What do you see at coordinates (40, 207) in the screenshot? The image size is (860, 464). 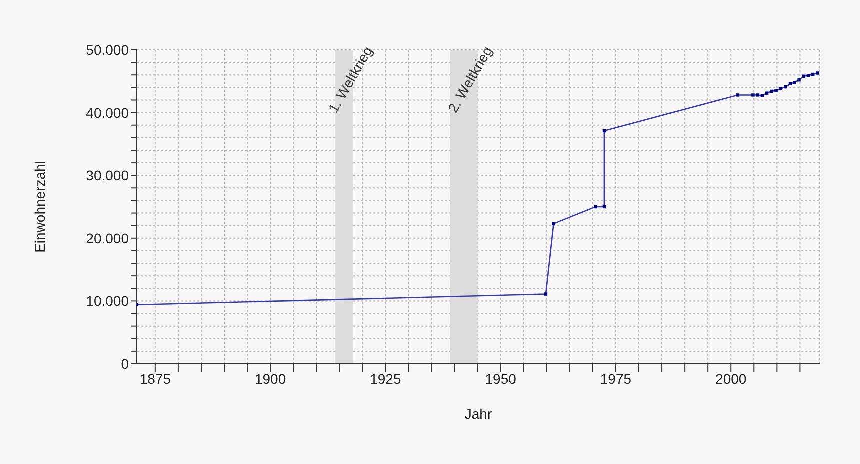 I see `y-axis-title: Einwohnerzahl` at bounding box center [40, 207].